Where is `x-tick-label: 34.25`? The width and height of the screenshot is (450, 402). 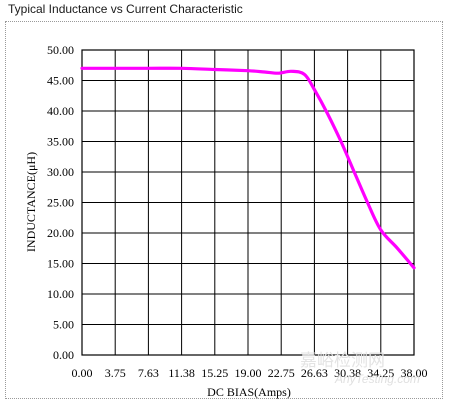 x-tick-label: 34.25 is located at coordinates (380, 373).